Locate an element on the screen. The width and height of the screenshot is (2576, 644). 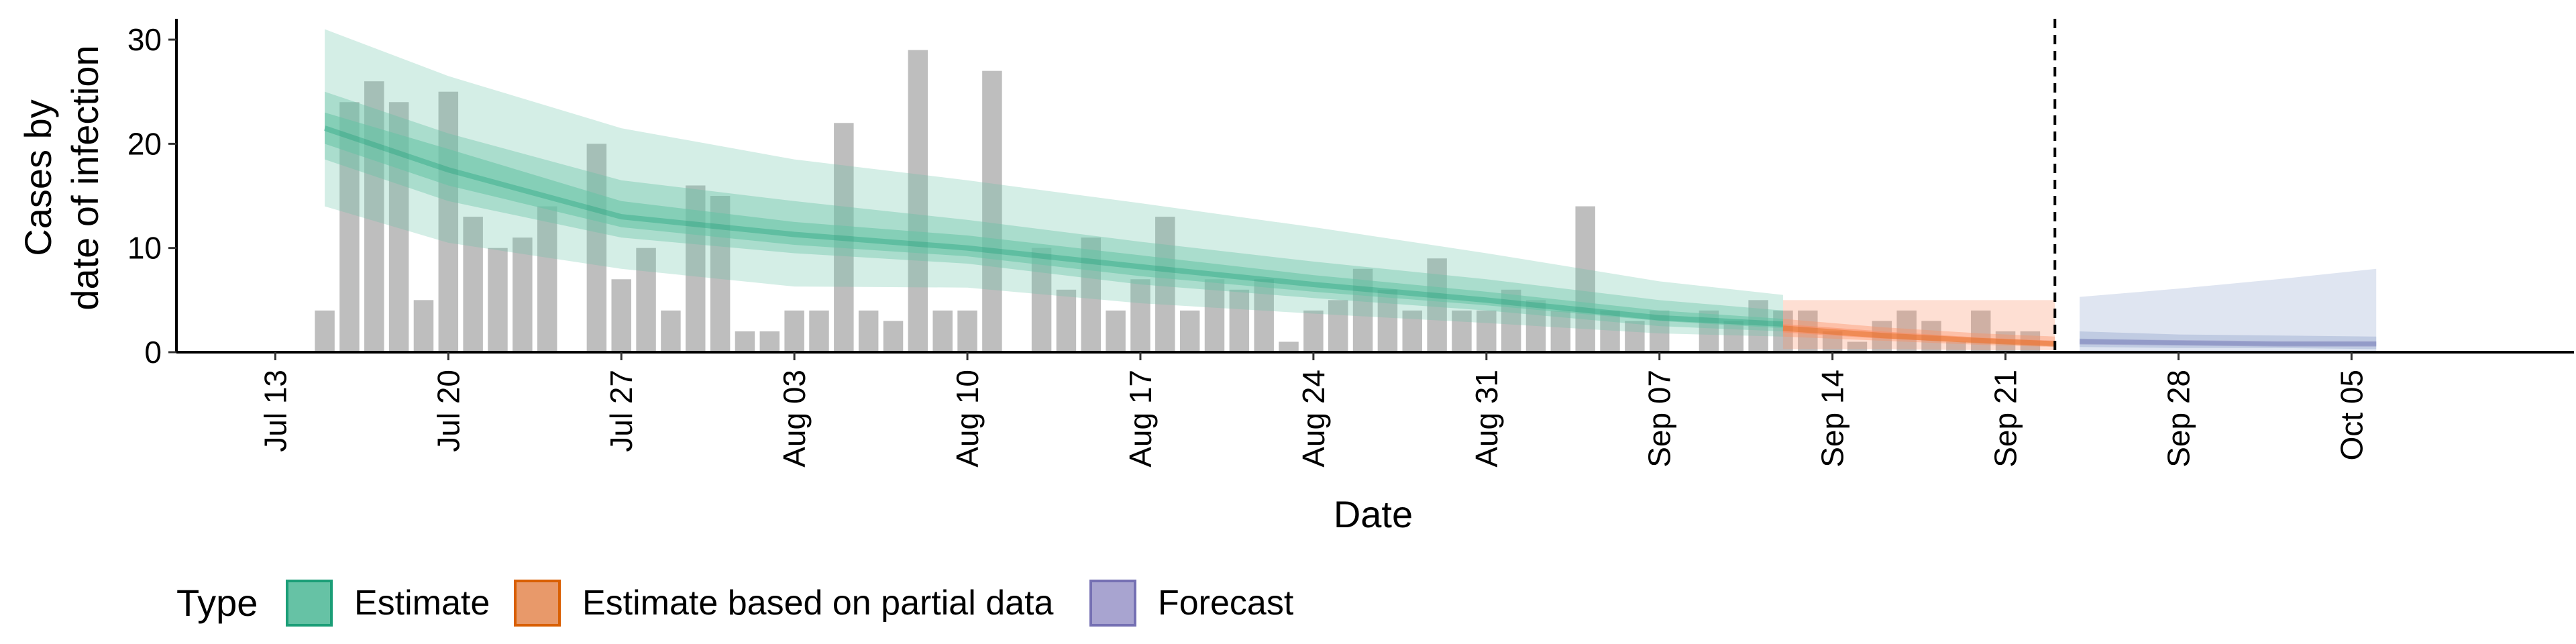
x-tick-label-4: Aug 10 is located at coordinates (967, 419).